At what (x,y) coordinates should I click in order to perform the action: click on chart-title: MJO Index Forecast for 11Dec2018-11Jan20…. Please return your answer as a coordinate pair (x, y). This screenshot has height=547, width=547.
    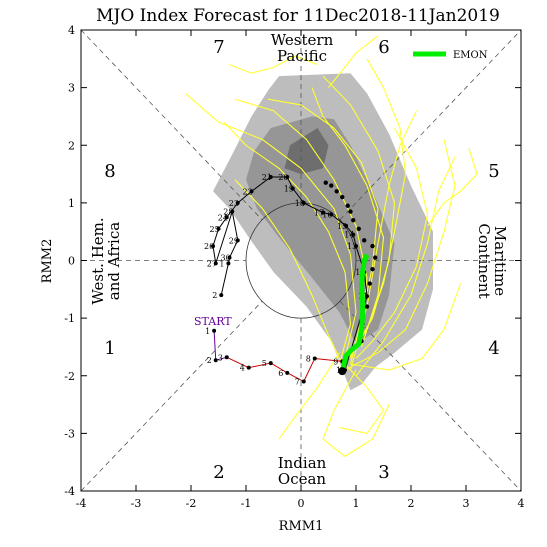
    Looking at the image, I should click on (298, 16).